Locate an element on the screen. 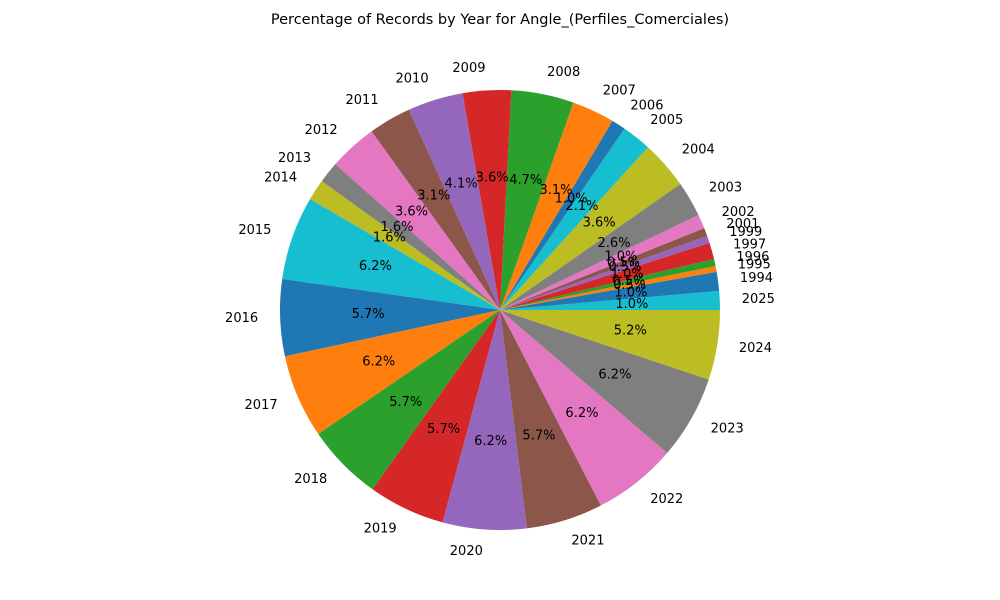 This screenshot has height=600, width=1000. slice-percent-2020: 6.2% is located at coordinates (490, 441).